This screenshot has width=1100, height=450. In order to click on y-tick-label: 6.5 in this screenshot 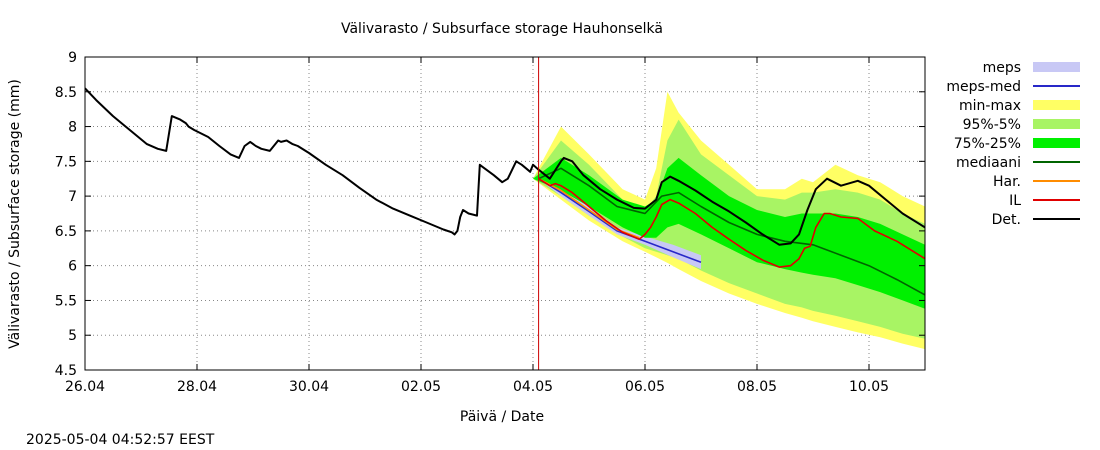, I will do `click(66, 232)`.